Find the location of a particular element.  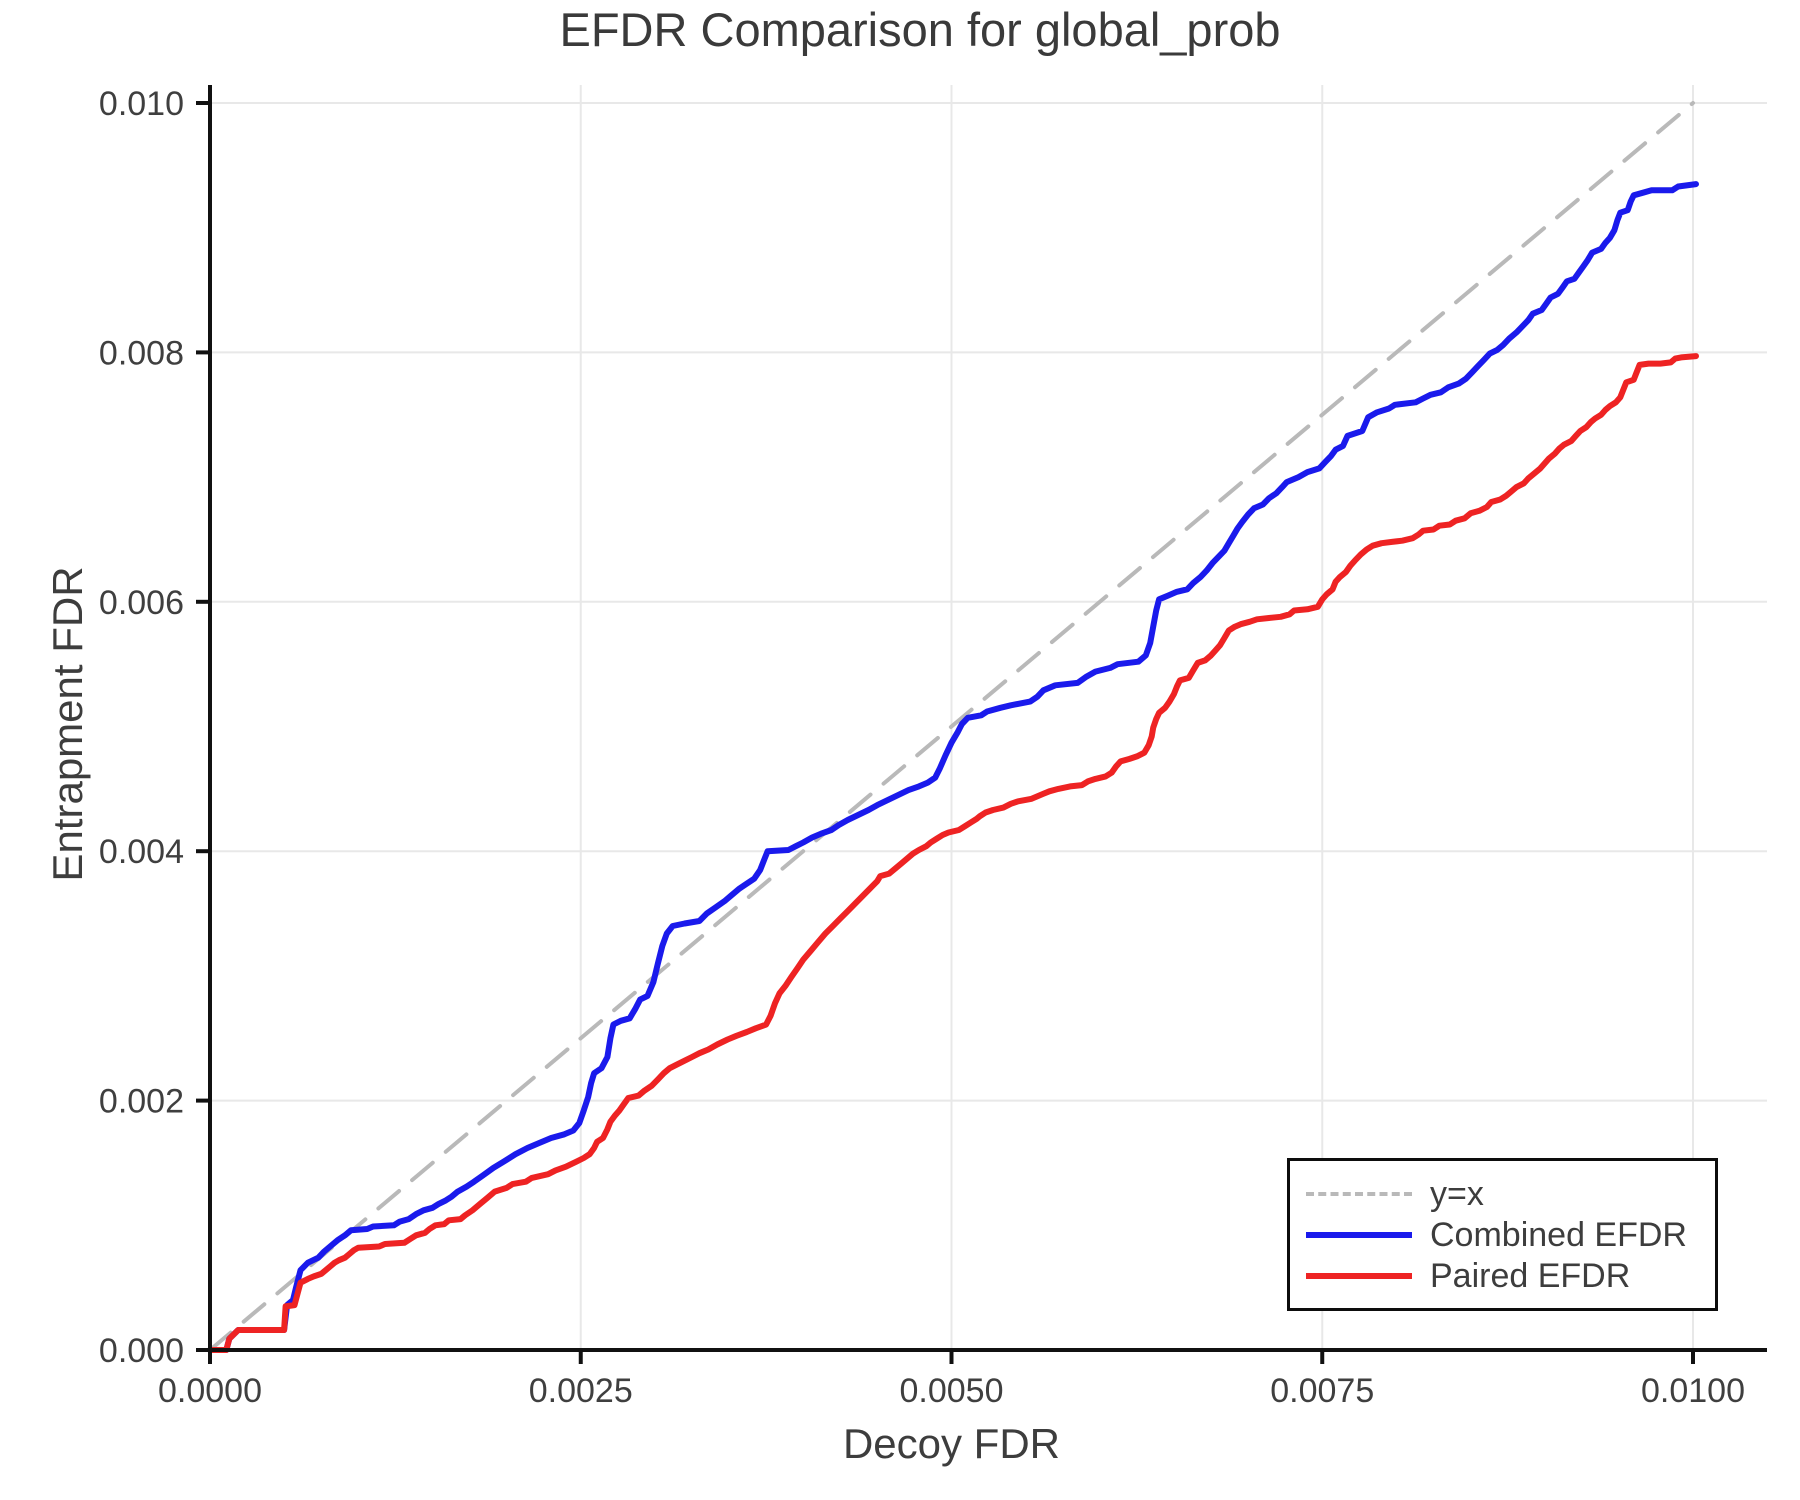

legend-item-yx: y=x is located at coordinates (1510, 1194).